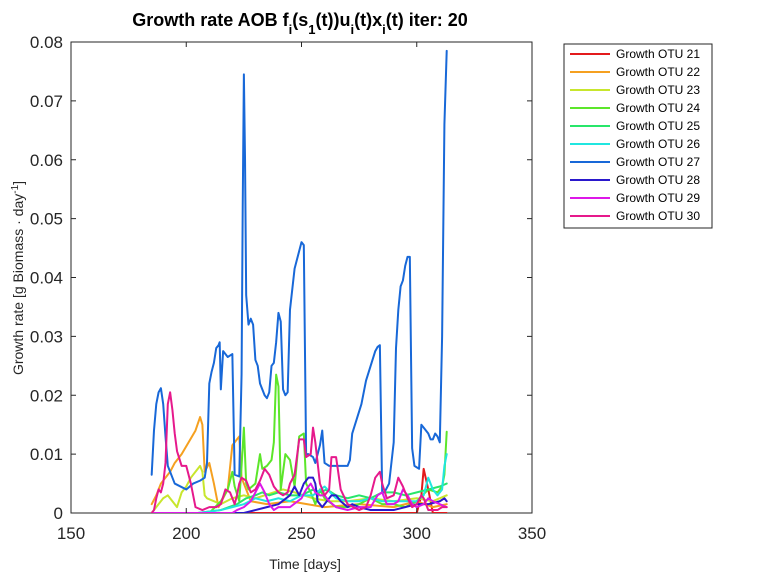  I want to click on legend-label: Growth OTU 24, so click(658, 108).